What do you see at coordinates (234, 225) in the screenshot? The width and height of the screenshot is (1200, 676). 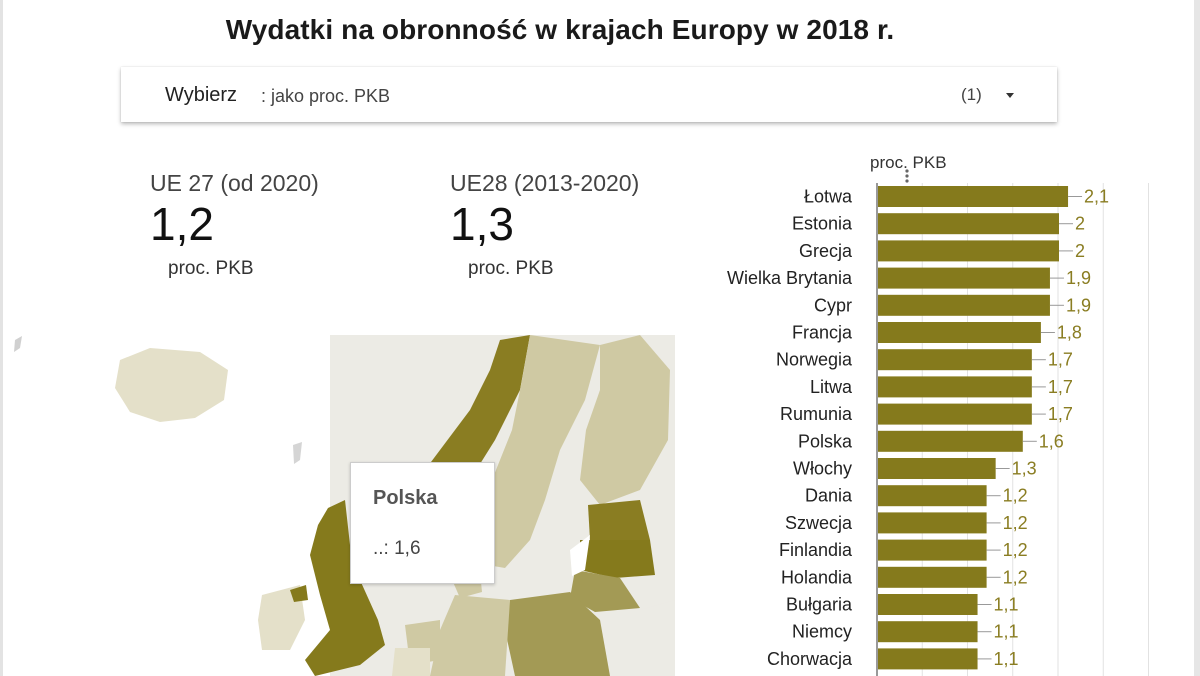 I see `kpi-eu27: UE 27 (od 2020) 1,2 proc. PKB` at bounding box center [234, 225].